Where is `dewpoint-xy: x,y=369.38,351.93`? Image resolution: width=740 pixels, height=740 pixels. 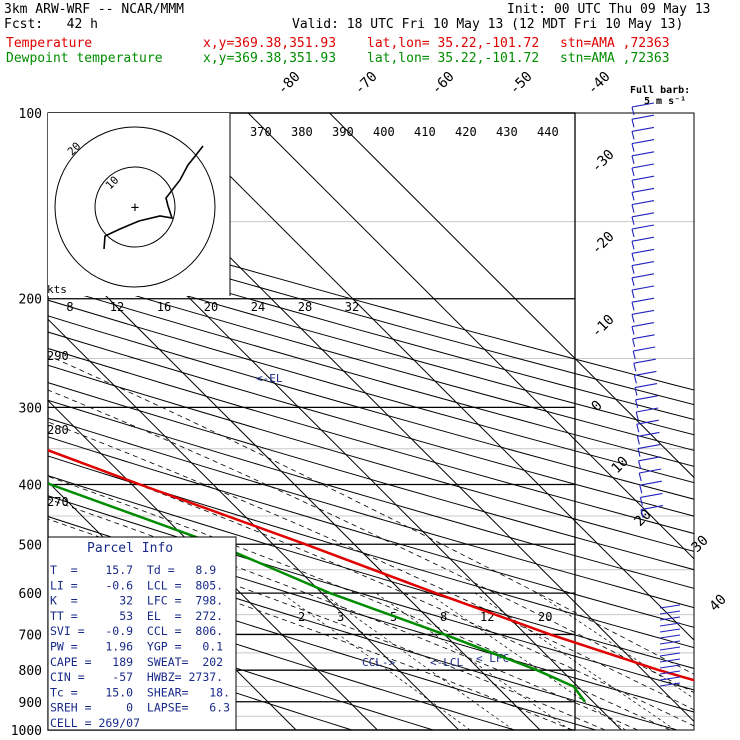
dewpoint-xy: x,y=369.38,351.93 is located at coordinates (270, 58).